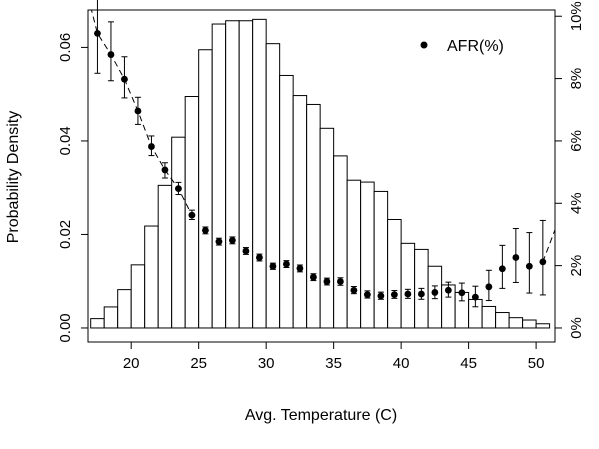 This screenshot has width=599, height=449. Describe the element at coordinates (576, 141) in the screenshot. I see `y2-tick-label: 6%` at that location.